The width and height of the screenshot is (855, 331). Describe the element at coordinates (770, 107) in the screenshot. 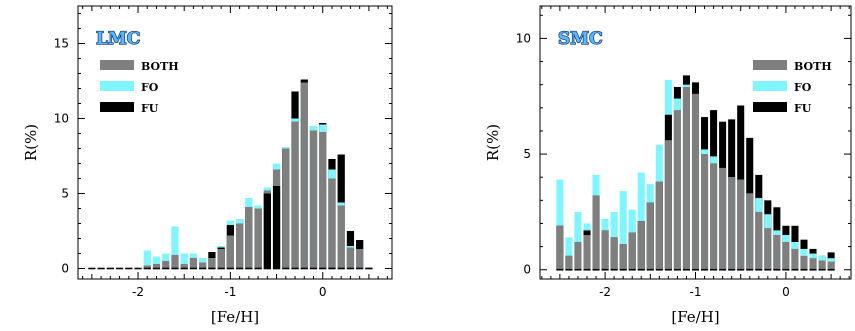

I see `smc-legend-swatch-fu` at that location.